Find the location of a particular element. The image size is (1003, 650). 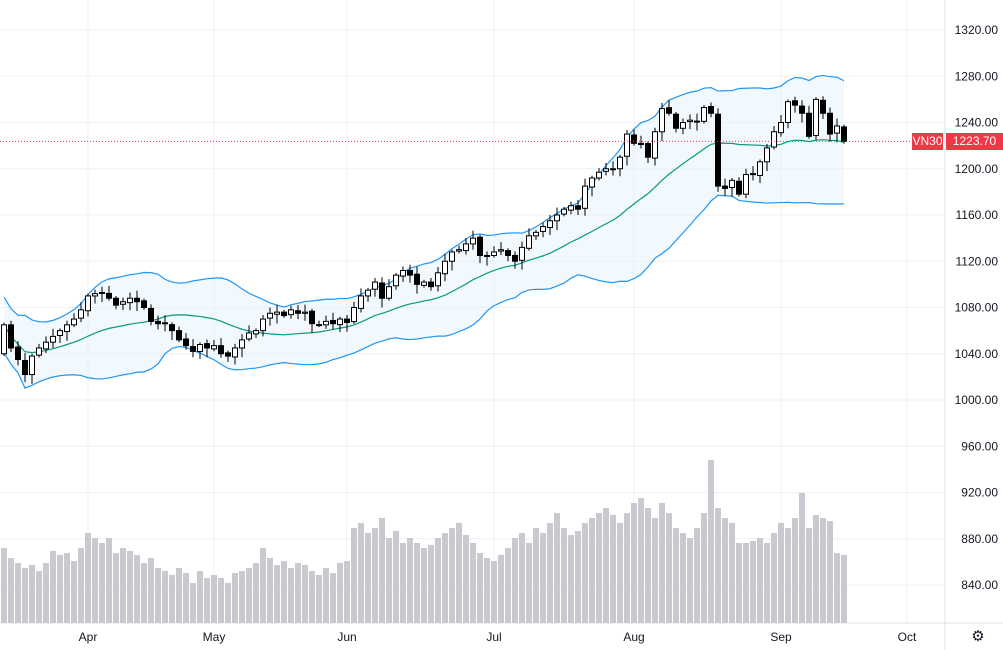

y-tick-label: 840.00 is located at coordinates (979, 585).